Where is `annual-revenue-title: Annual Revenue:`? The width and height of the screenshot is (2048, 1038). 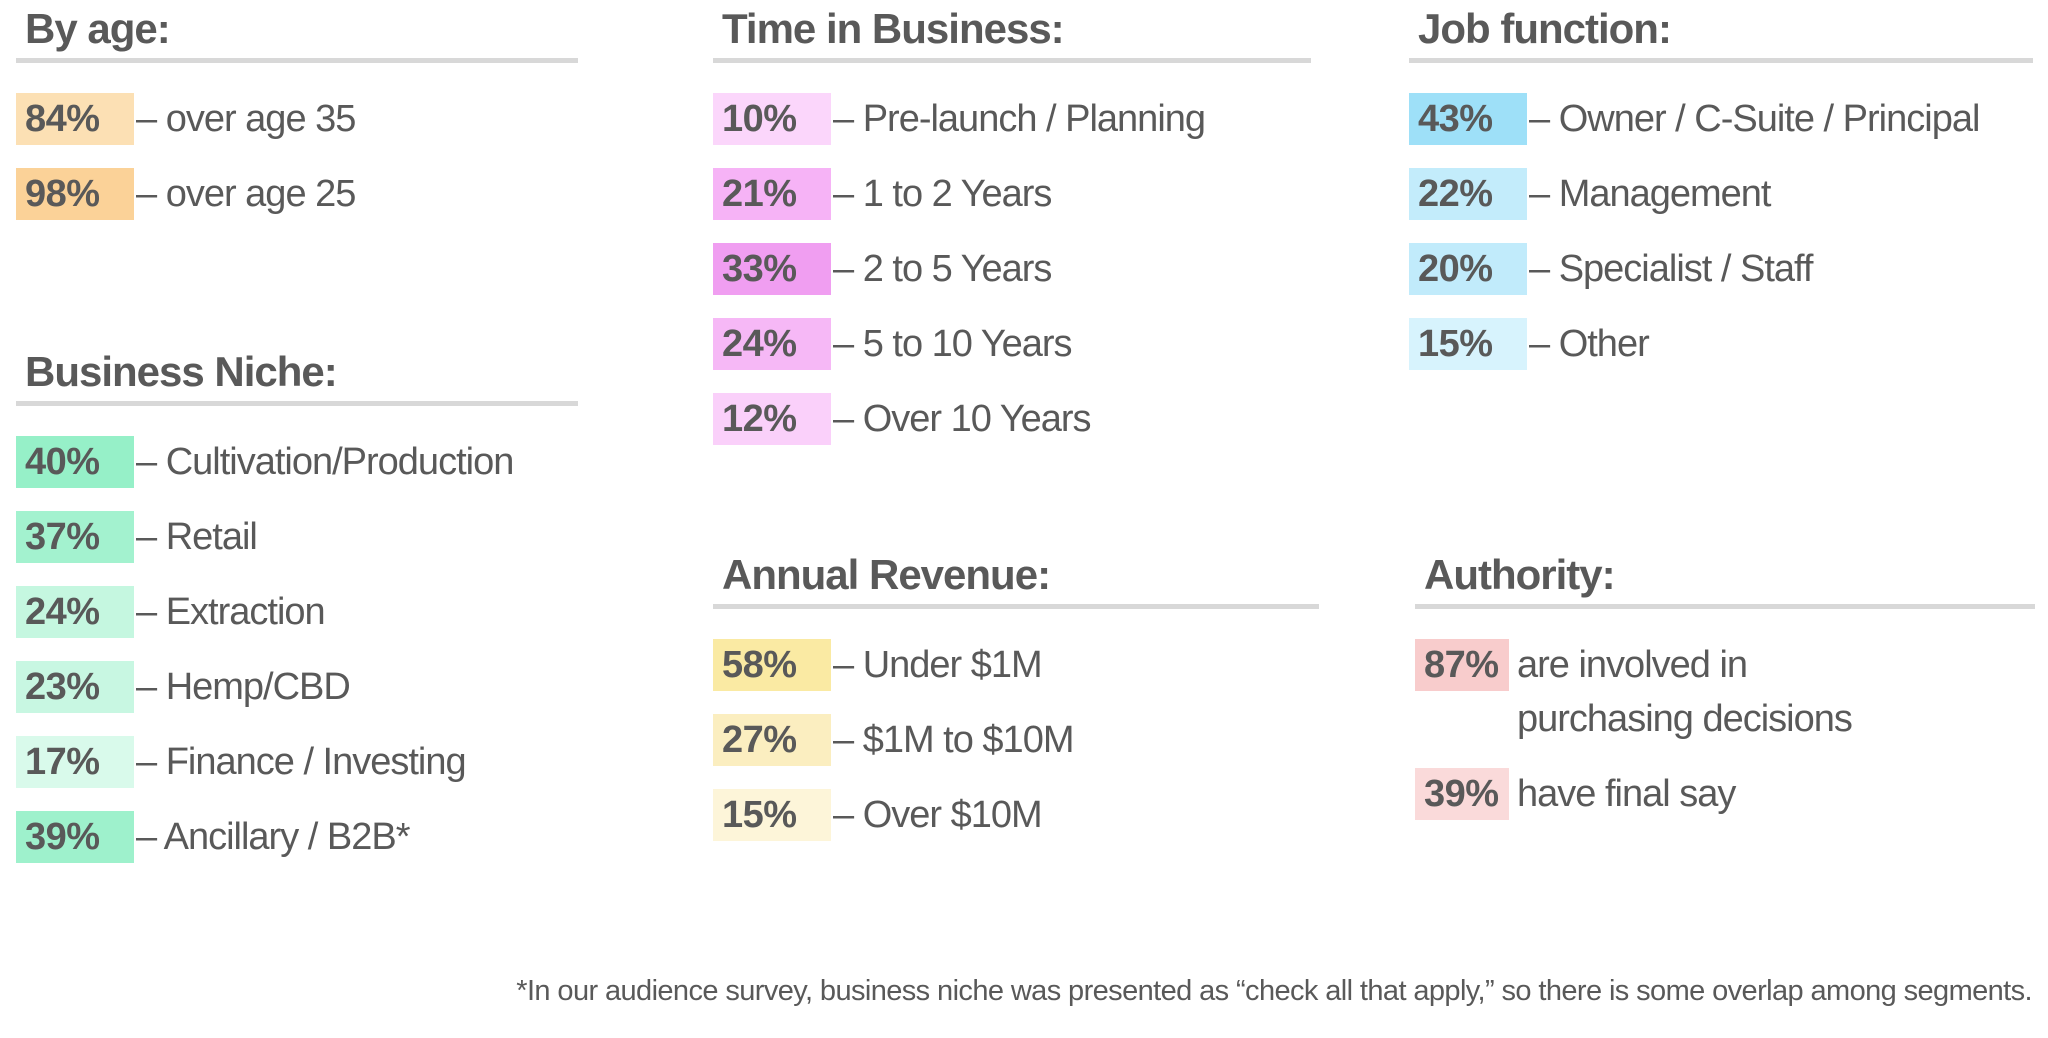 annual-revenue-title: Annual Revenue: is located at coordinates (1016, 580).